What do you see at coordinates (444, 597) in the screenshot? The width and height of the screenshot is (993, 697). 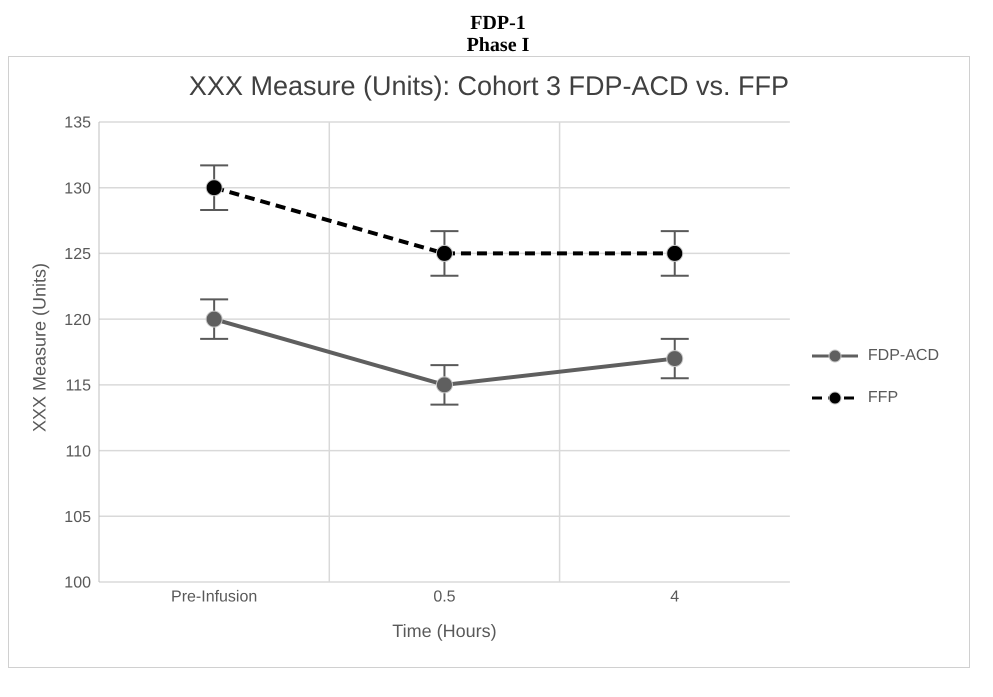 I see `x-tick-label: 0.5` at bounding box center [444, 597].